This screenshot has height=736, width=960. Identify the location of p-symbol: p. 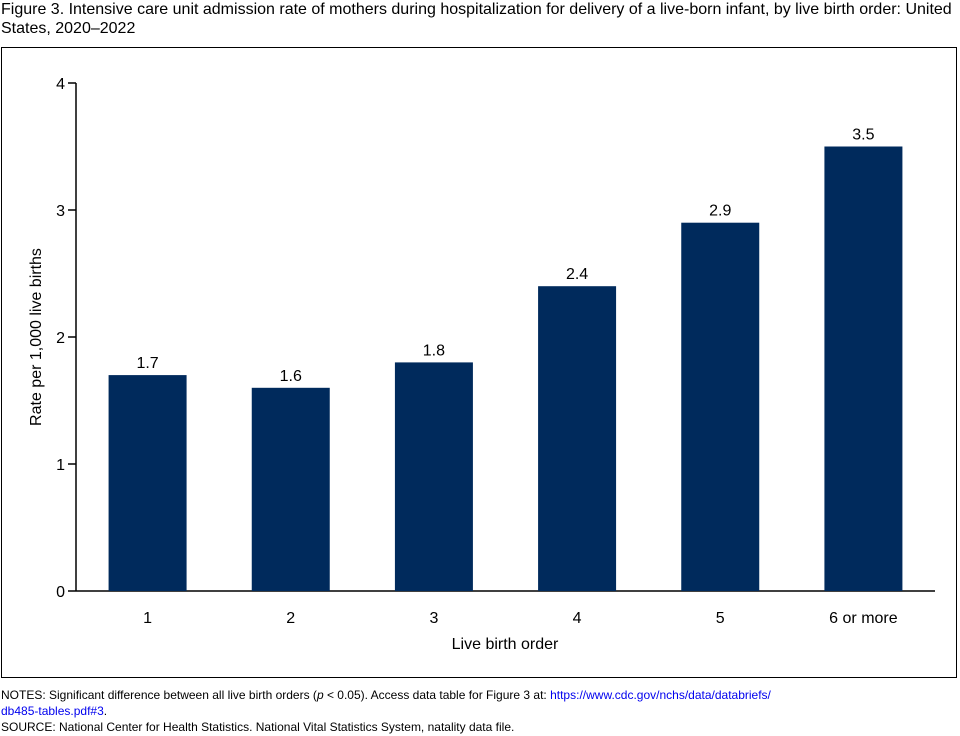
(320, 695).